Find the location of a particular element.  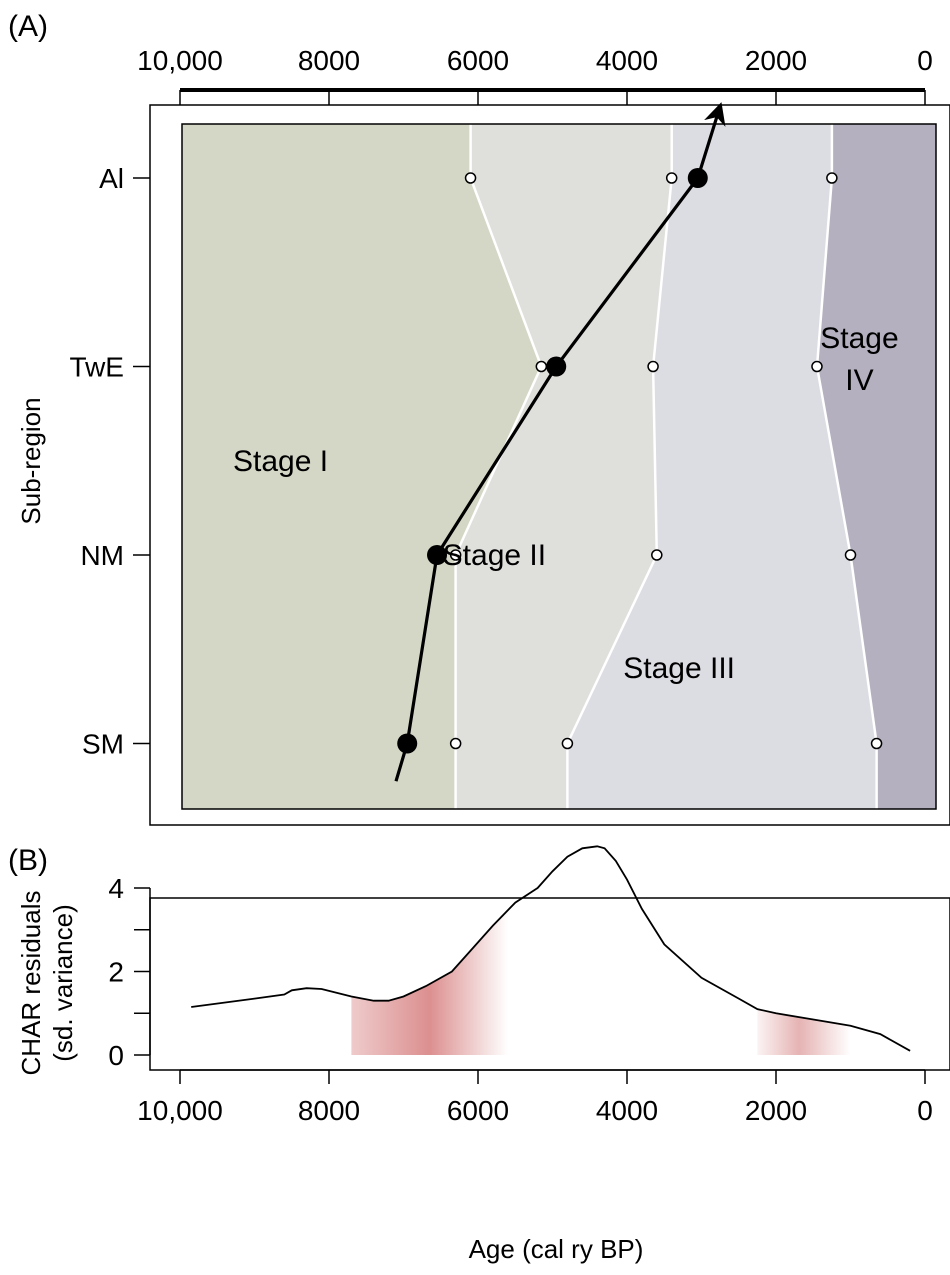

boundary-point-1-TwE is located at coordinates (541, 366).